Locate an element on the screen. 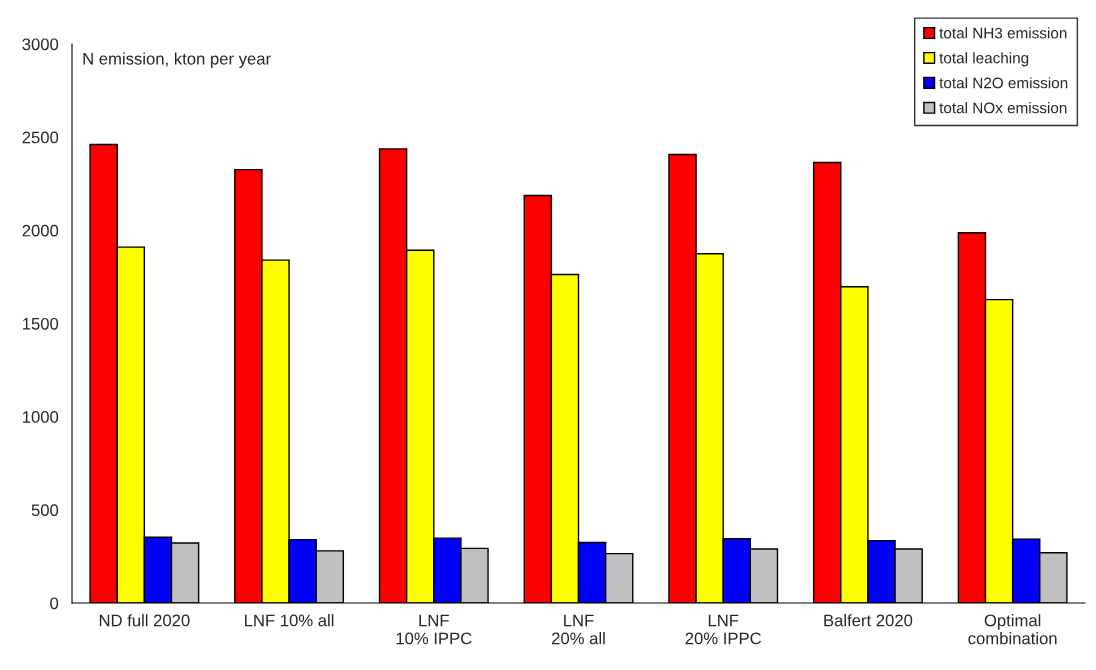 The height and width of the screenshot is (670, 1096). legend-label: total NH3 emission is located at coordinates (1003, 33).